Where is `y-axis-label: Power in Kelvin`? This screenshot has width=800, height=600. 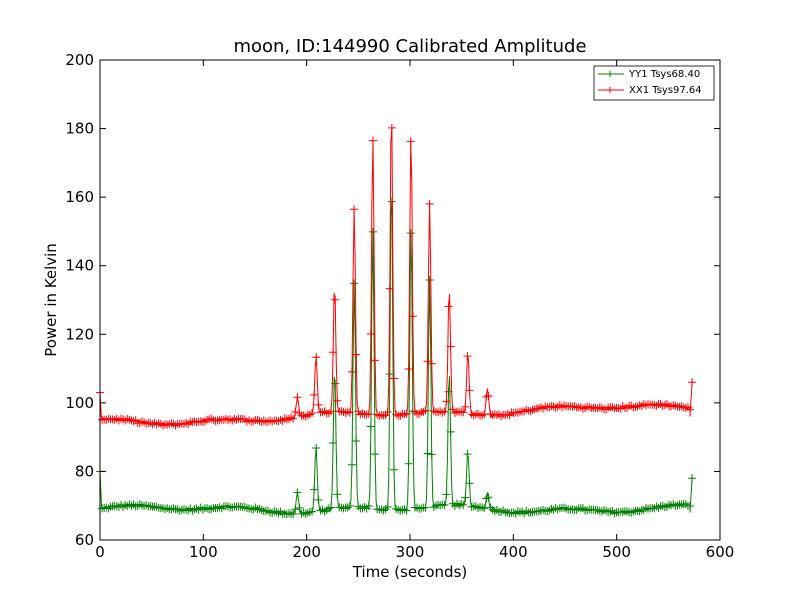
y-axis-label: Power in Kelvin is located at coordinates (51, 300).